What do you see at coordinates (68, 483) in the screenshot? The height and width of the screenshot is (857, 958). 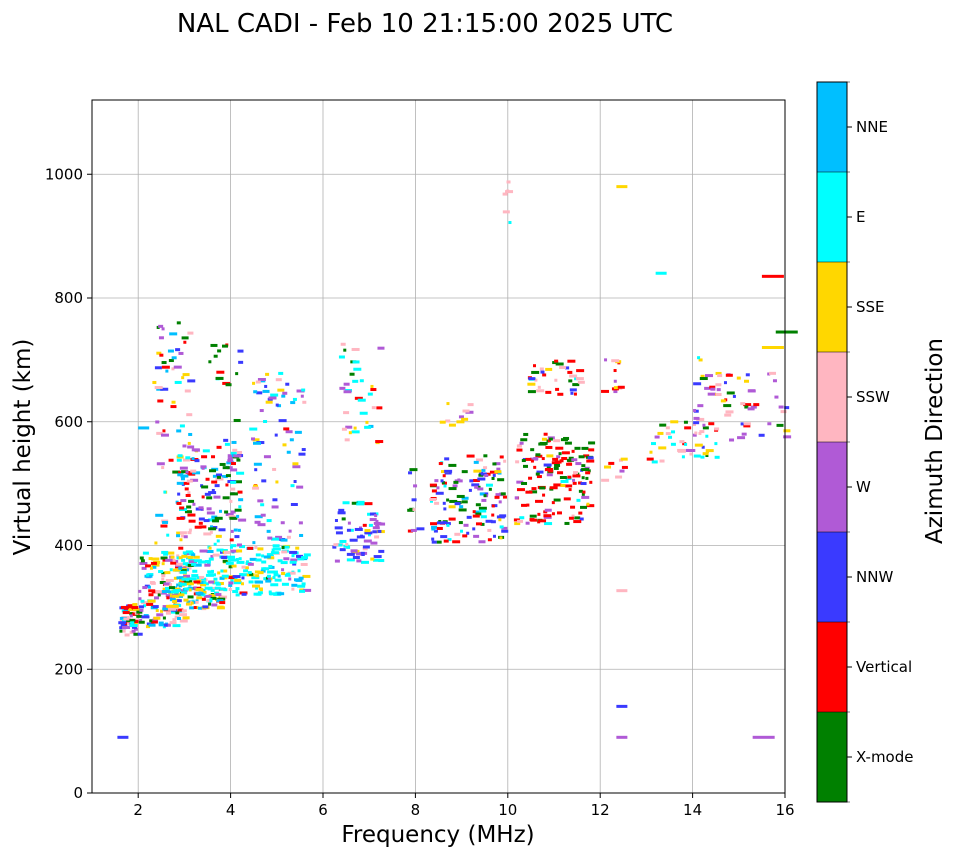 I see `y-axis-ticks: 0 200 400 600 800 1000` at bounding box center [68, 483].